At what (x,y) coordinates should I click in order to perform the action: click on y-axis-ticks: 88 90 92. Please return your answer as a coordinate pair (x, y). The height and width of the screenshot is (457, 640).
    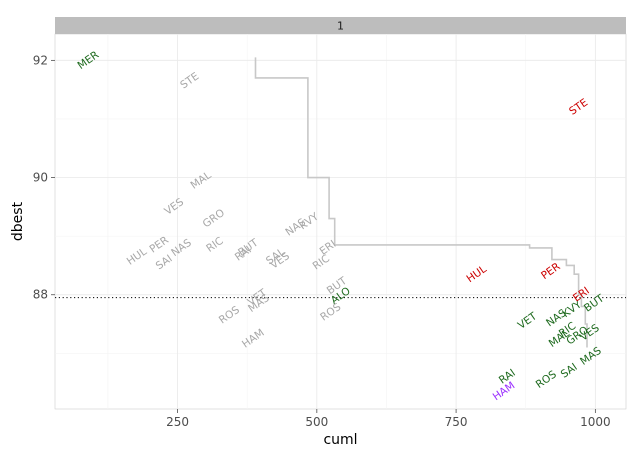
    Looking at the image, I should click on (44, 177).